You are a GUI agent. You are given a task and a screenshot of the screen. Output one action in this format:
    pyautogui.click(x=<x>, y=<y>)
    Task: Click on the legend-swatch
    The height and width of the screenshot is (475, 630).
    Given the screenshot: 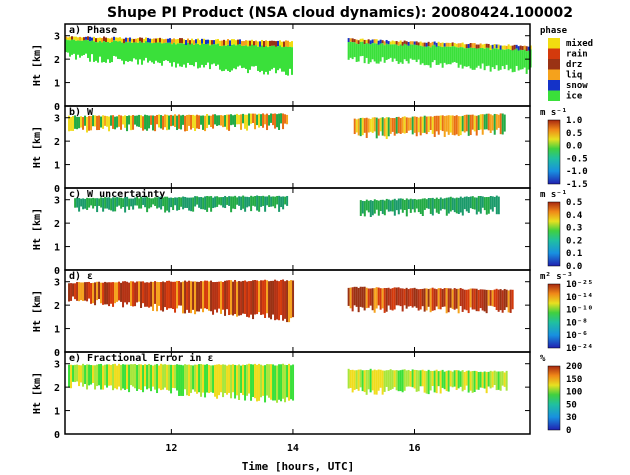 What is the action you would take?
    pyautogui.click(x=554, y=74)
    